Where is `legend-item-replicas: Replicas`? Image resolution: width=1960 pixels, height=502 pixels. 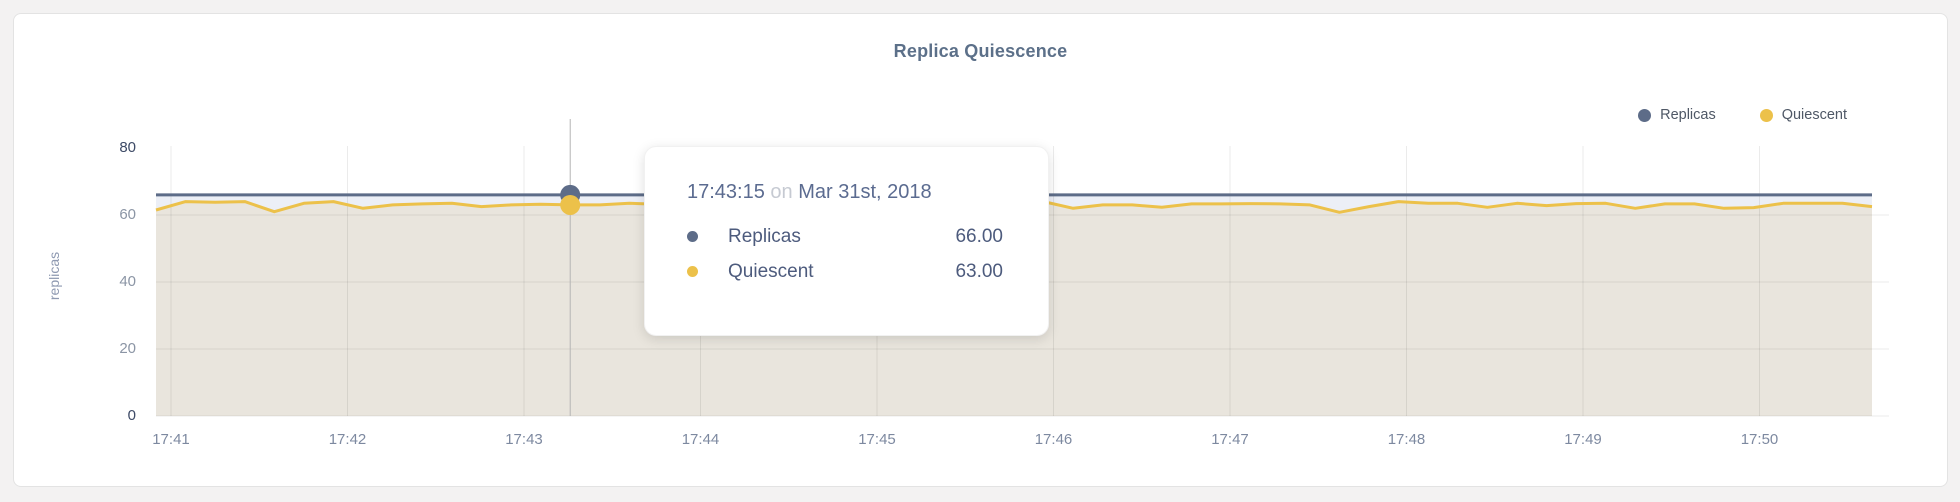
legend-item-replicas: Replicas is located at coordinates (1677, 115).